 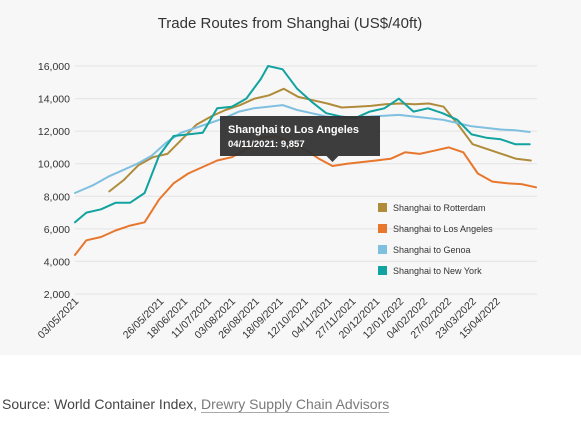 I want to click on x-tick-label: 03/05/2021, so click(x=59, y=319).